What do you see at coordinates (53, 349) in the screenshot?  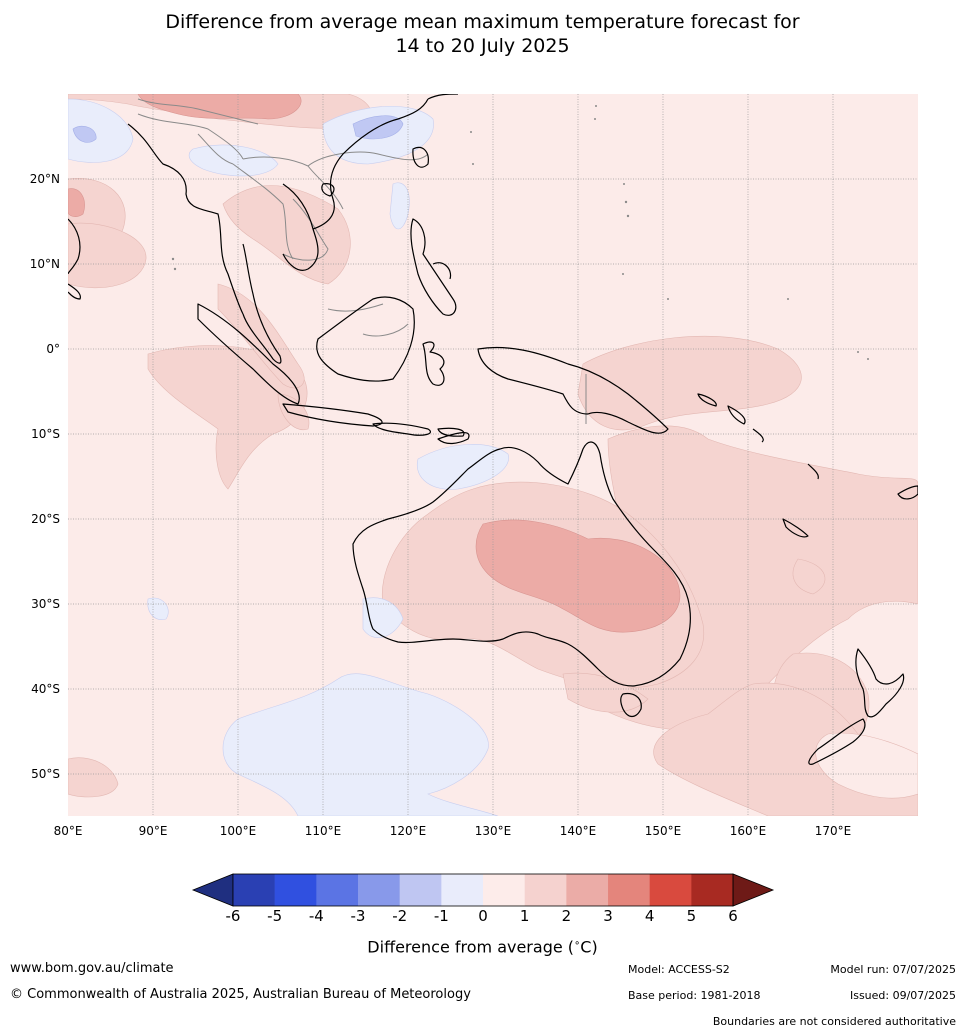 I see `lat-label-0: 0°` at bounding box center [53, 349].